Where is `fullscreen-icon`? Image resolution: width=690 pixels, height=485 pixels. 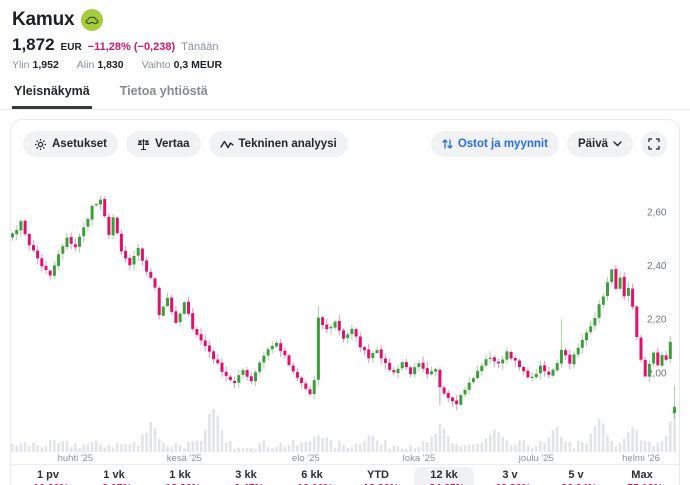 fullscreen-icon is located at coordinates (654, 144).